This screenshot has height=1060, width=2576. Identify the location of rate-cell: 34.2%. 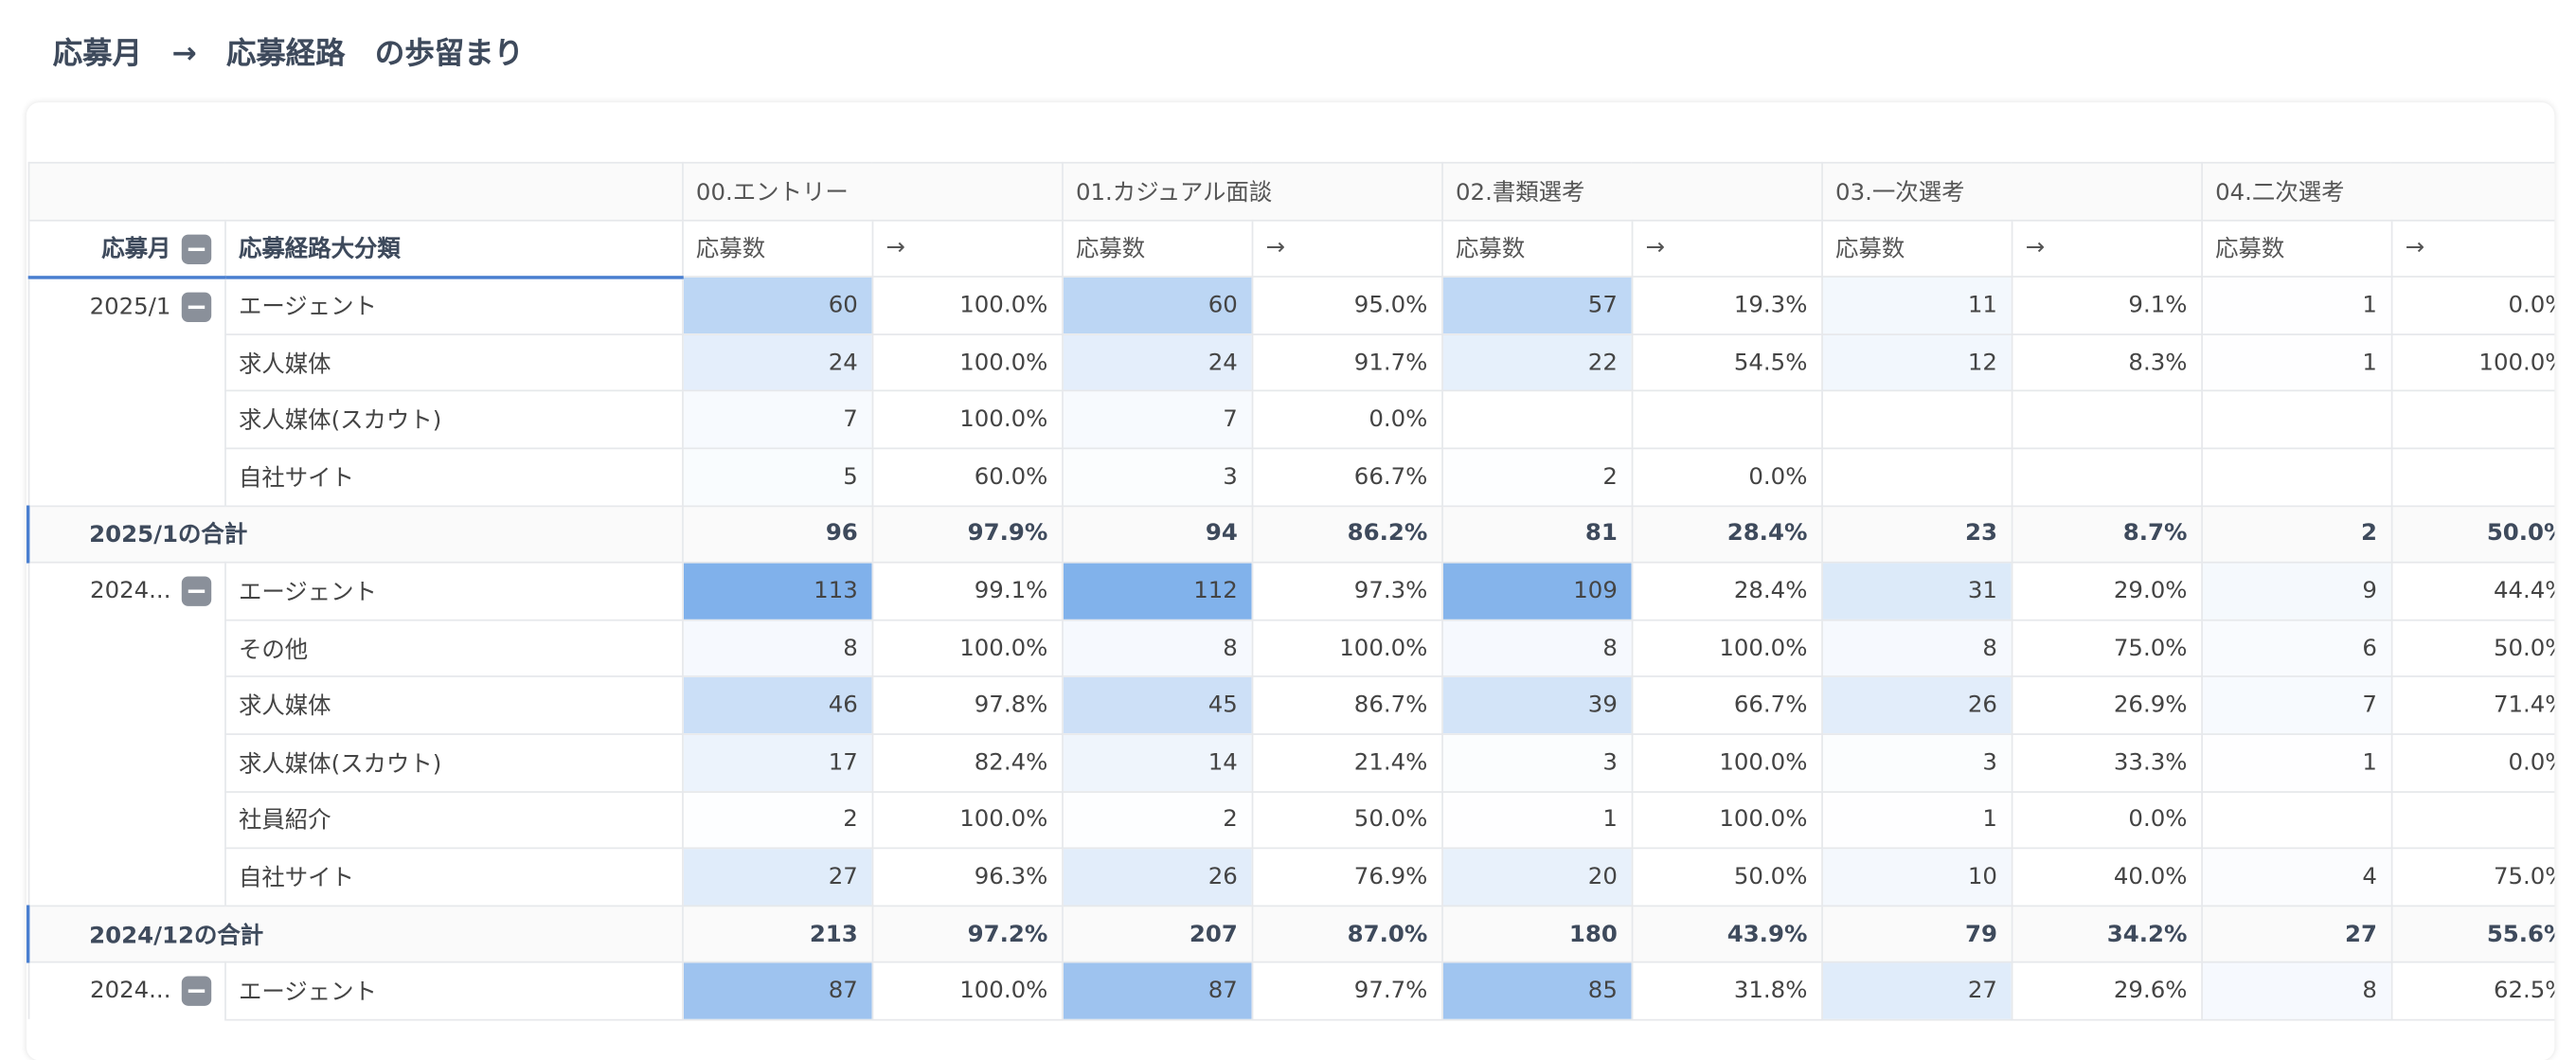
(2106, 934).